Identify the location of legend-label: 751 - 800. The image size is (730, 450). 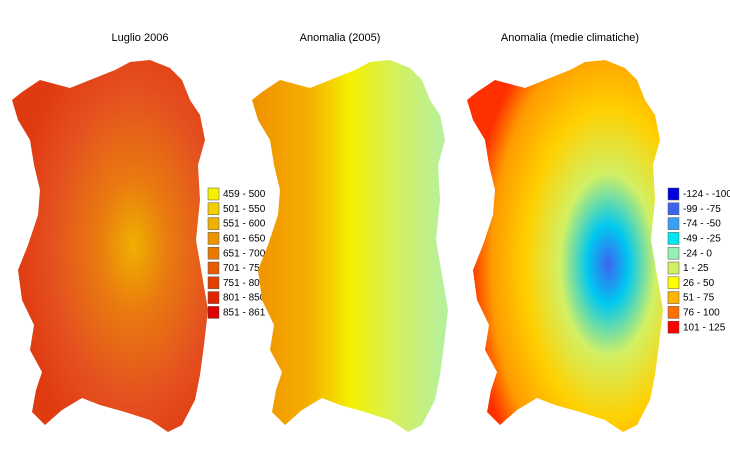
(244, 283).